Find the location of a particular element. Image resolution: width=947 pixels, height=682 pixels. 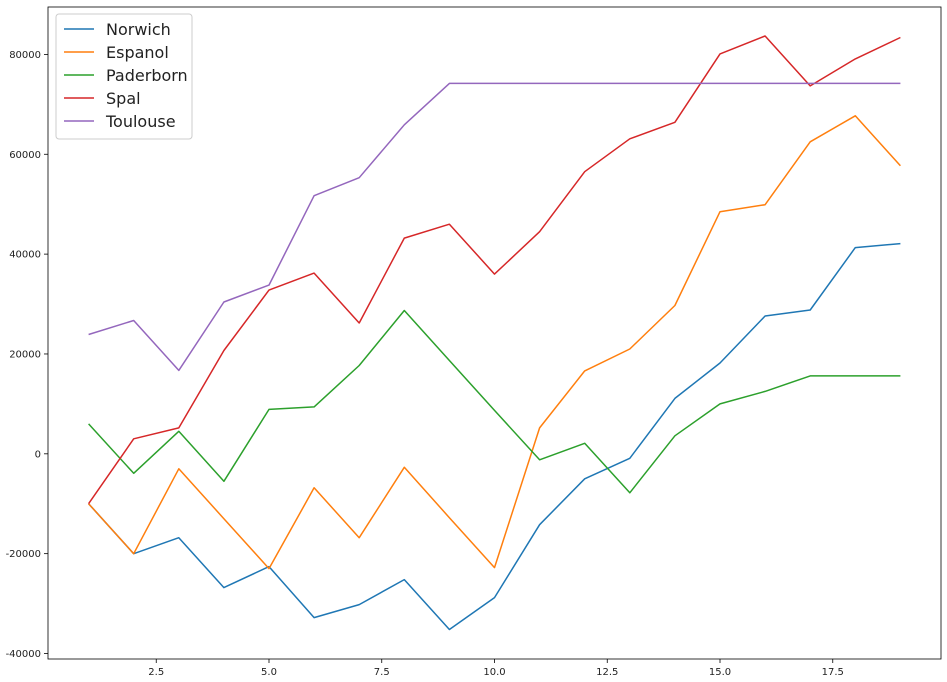

legend-label-spal: Spal is located at coordinates (123, 98).